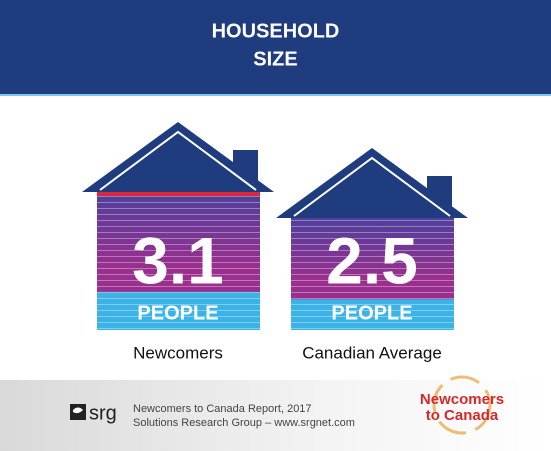 The width and height of the screenshot is (551, 451). Describe the element at coordinates (462, 415) in the screenshot. I see `badge-line: to Canada` at that location.